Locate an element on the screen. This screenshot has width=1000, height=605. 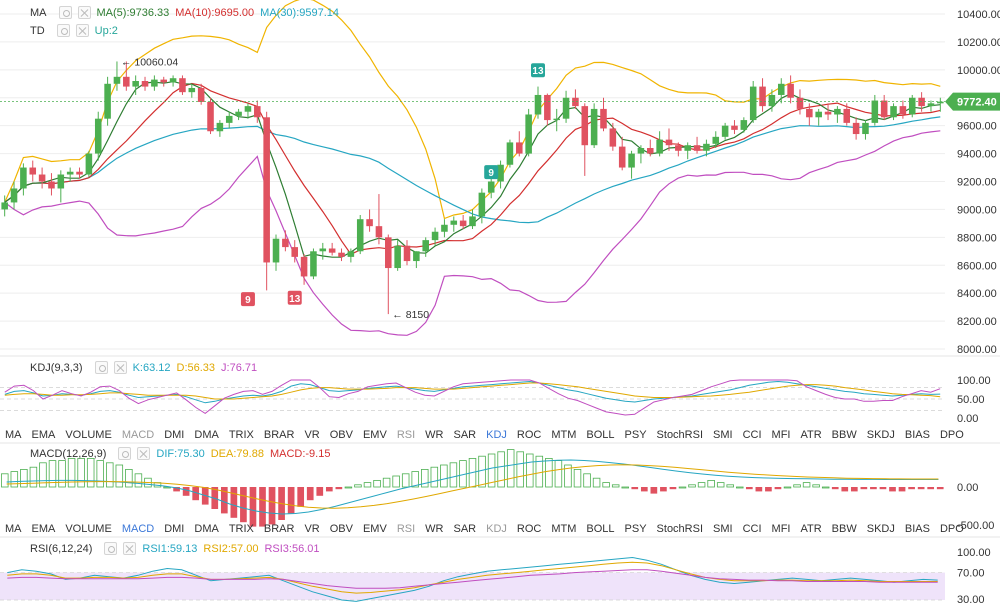
tab2-kdj: KDJ is located at coordinates (496, 529).